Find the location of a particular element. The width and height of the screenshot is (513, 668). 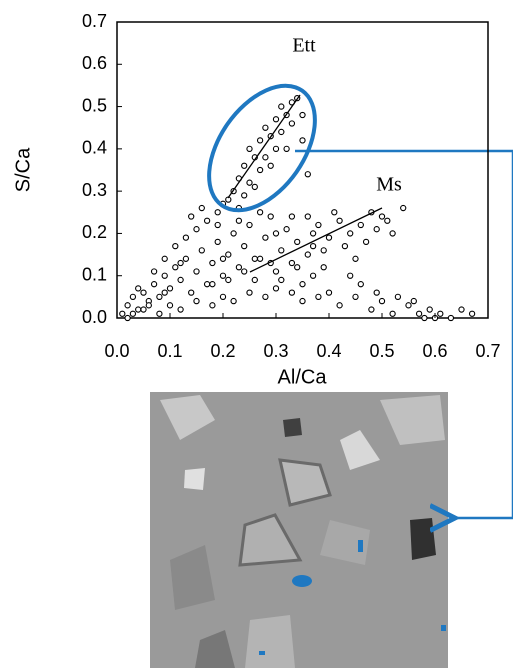

x-tick-label: 0.4 is located at coordinates (328, 351).